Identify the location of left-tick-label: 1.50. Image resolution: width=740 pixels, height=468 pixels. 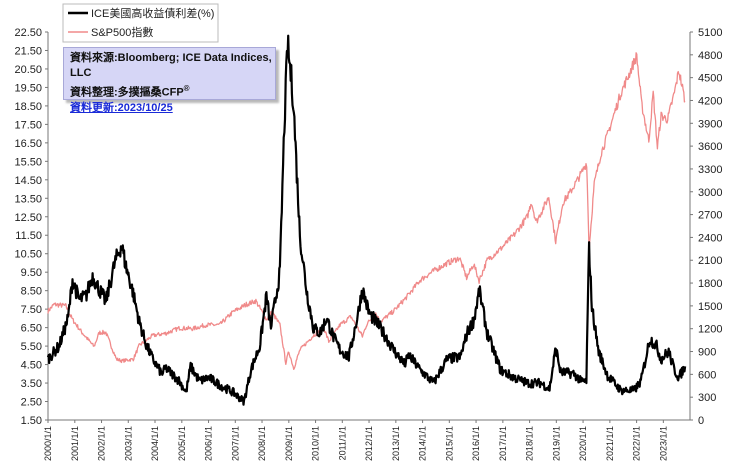
(31, 421).